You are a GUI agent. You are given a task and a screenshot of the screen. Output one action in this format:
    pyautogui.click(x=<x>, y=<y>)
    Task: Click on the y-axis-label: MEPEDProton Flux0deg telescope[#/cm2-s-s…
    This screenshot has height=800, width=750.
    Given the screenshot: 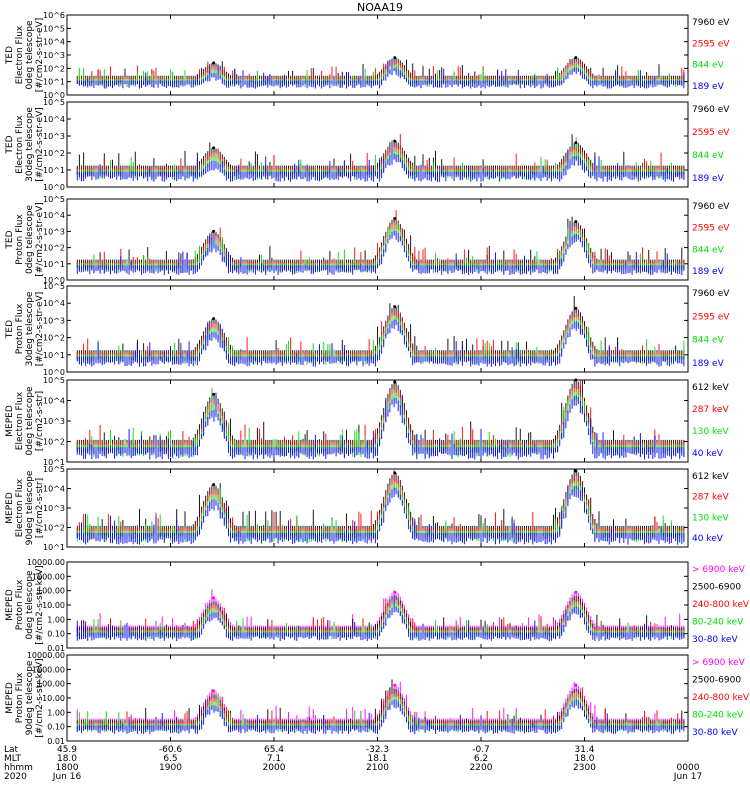 What is the action you would take?
    pyautogui.click(x=25, y=604)
    